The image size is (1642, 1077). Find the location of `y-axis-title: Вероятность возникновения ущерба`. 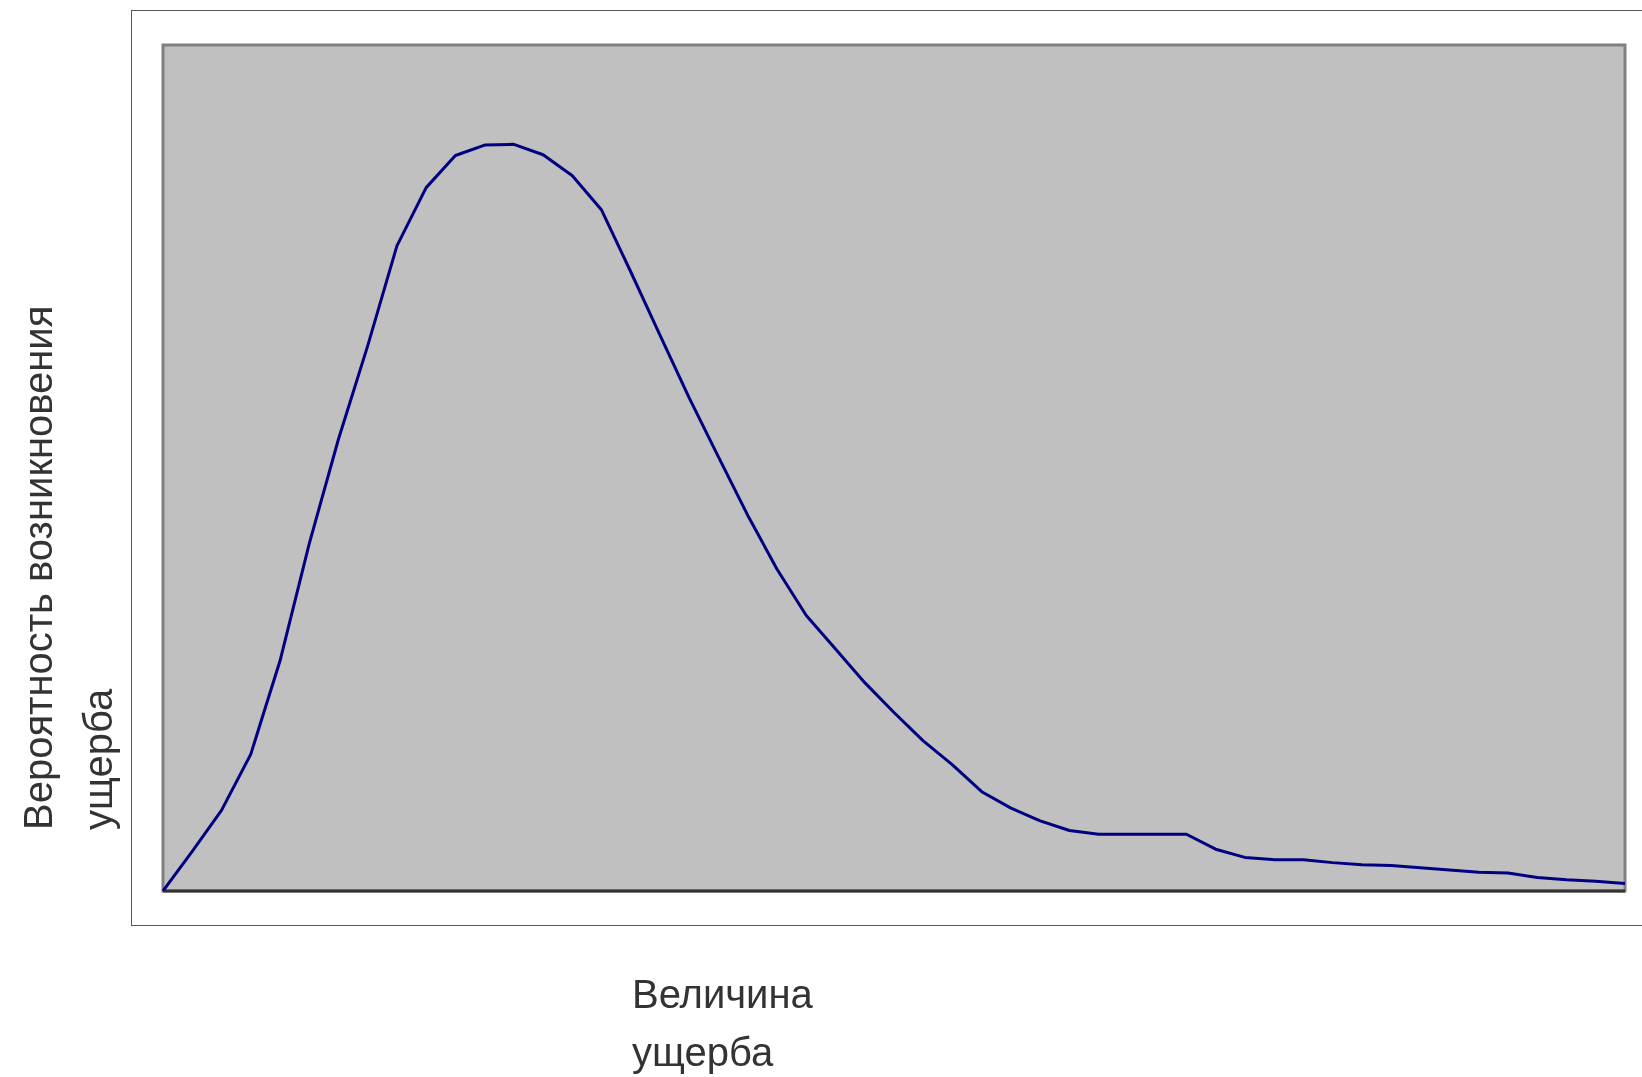

y-axis-title: Вероятность возникновения ущерба is located at coordinates (67, 567).